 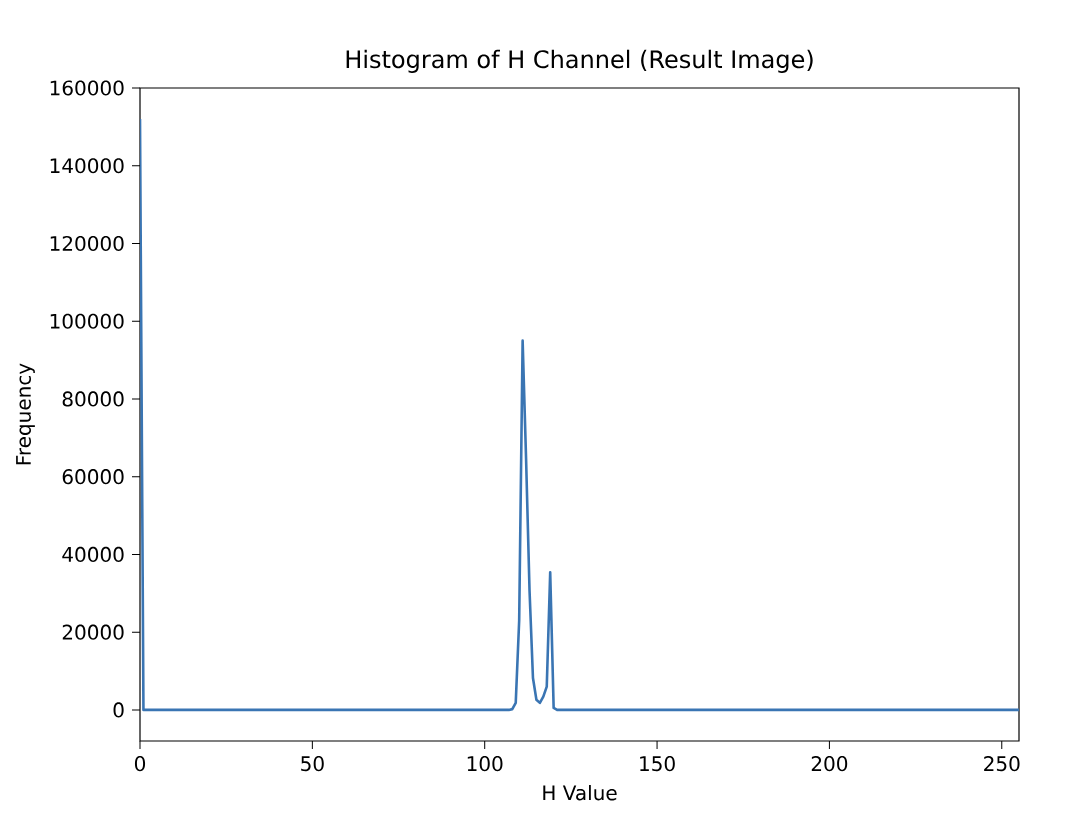 I want to click on x-tick-label: 100, so click(x=485, y=764).